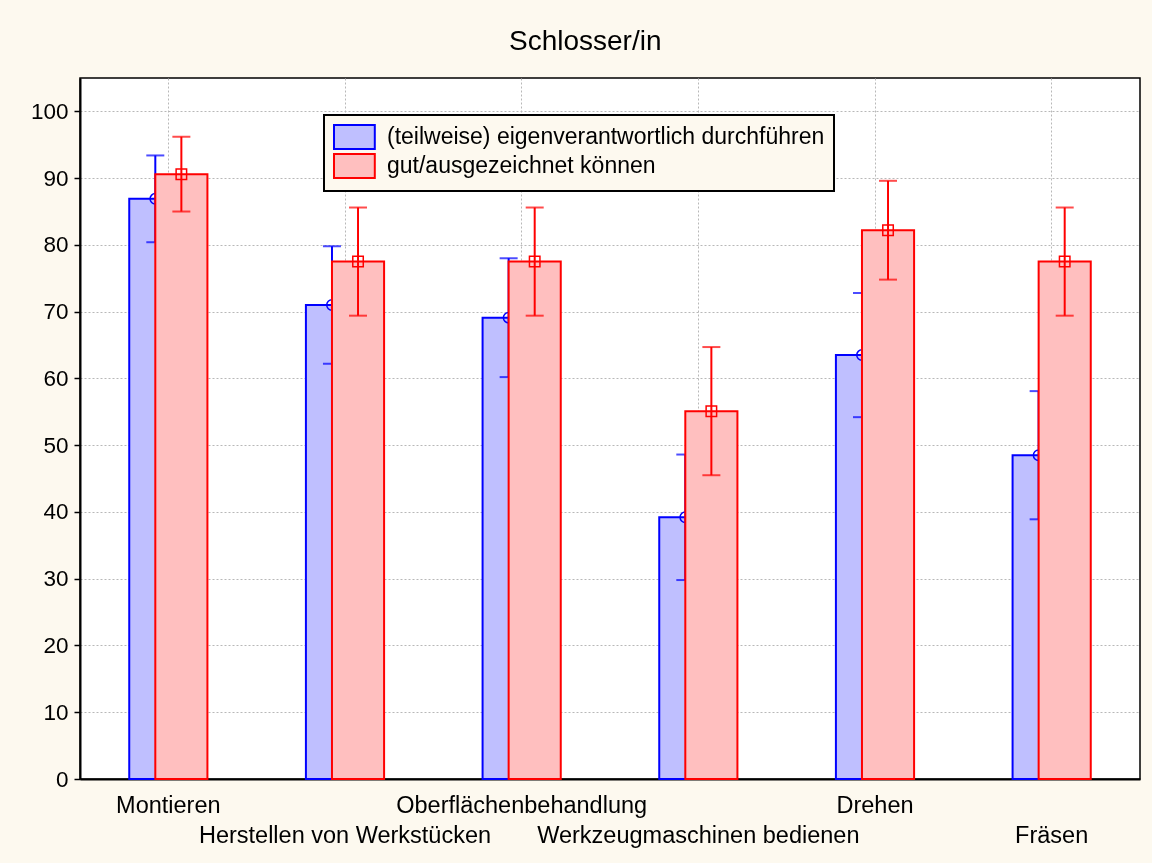 Image resolution: width=1152 pixels, height=863 pixels. Describe the element at coordinates (56, 512) in the screenshot. I see `y-tick-label: 40` at that location.